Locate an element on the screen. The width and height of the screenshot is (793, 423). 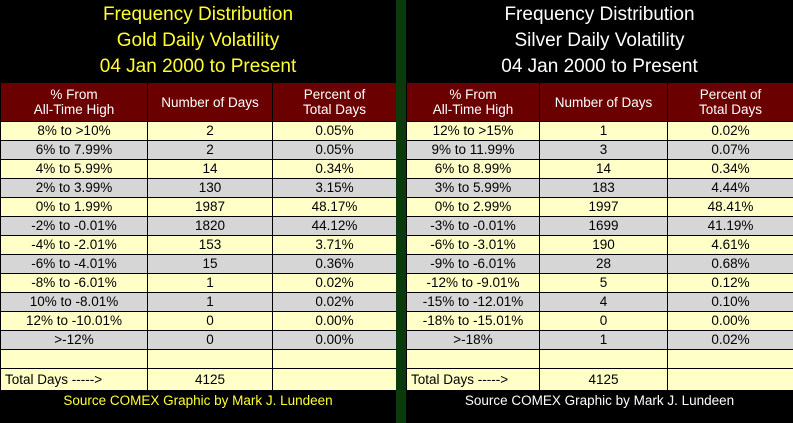
table-row: -9% to -6.01% 28 0.68% is located at coordinates (599, 264).